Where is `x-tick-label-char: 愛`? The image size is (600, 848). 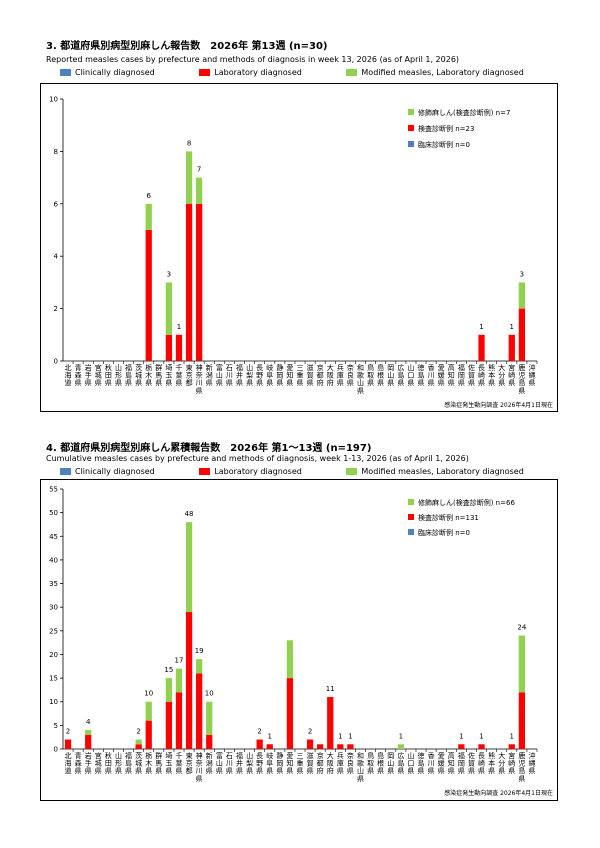
x-tick-label-char: 愛 is located at coordinates (441, 755).